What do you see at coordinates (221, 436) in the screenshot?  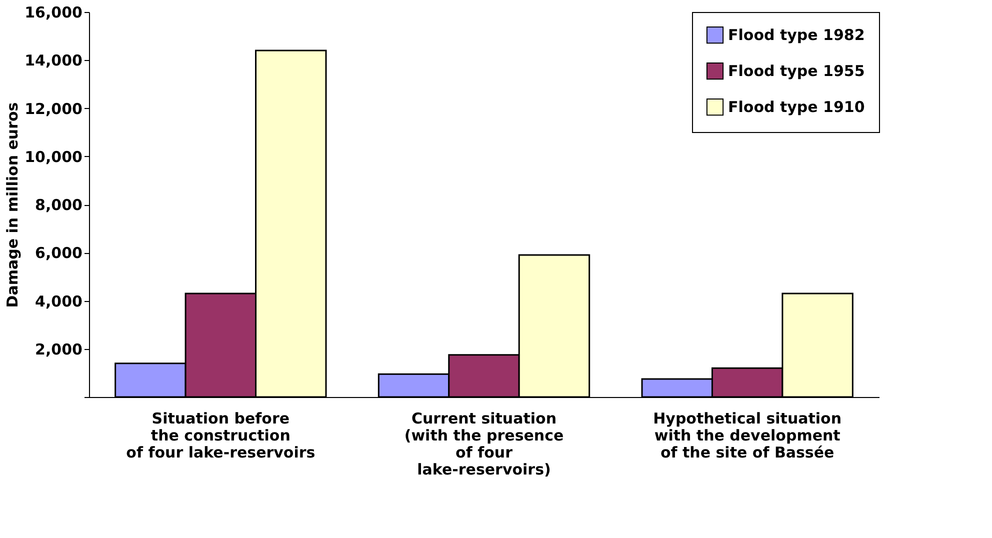 I see `x-tick-label: Situation before the construction of four lake-reservoirs` at bounding box center [221, 436].